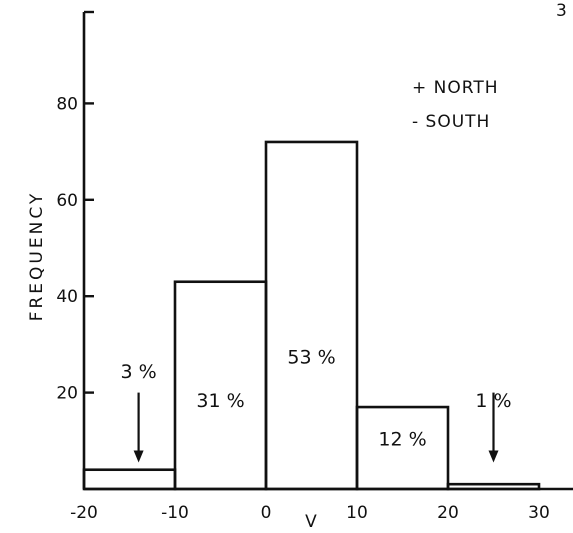 Image resolution: width=573 pixels, height=533 pixels. I want to click on x-tick-label: -10, so click(175, 513).